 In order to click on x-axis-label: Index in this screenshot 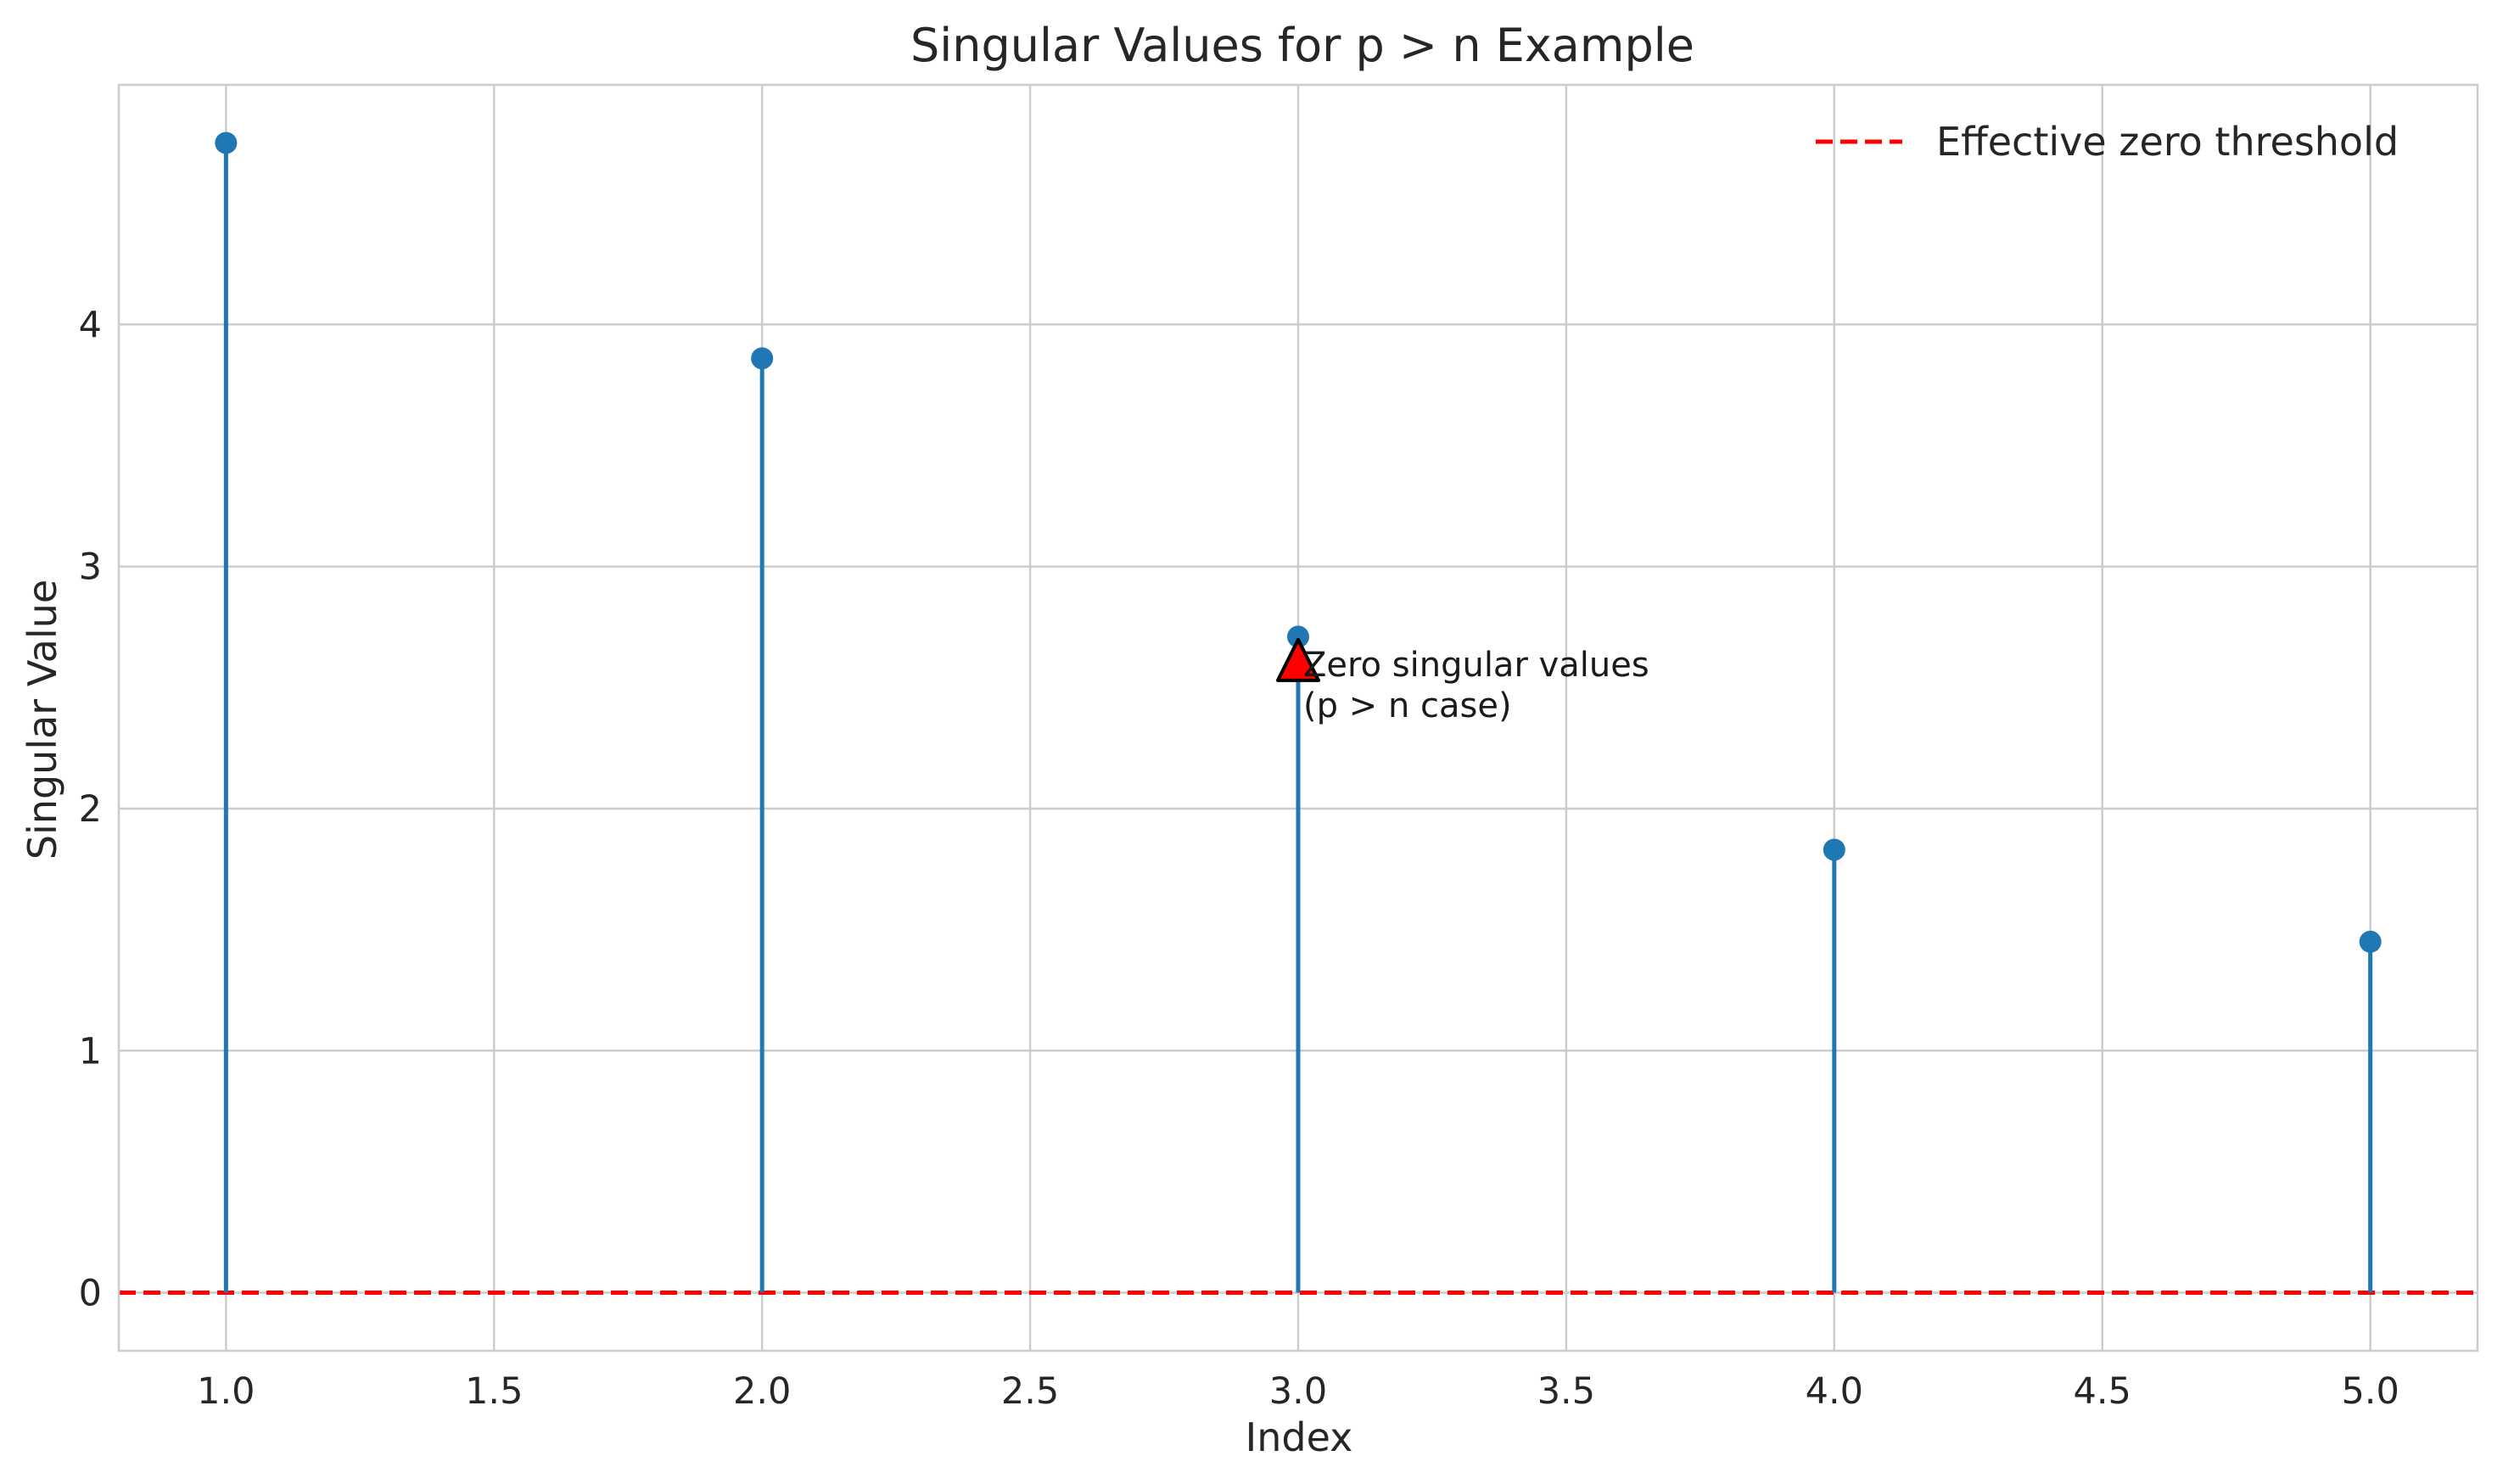, I will do `click(1299, 1437)`.